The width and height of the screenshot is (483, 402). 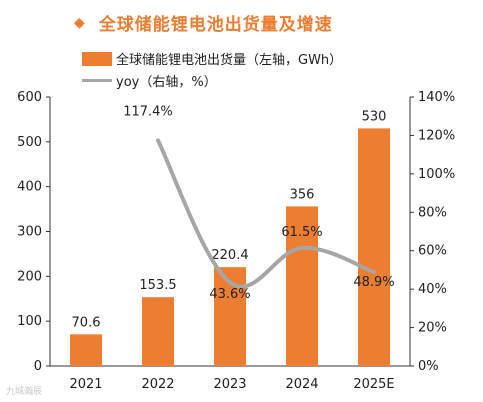 What do you see at coordinates (229, 384) in the screenshot?
I see `x-tick-label: 2023` at bounding box center [229, 384].